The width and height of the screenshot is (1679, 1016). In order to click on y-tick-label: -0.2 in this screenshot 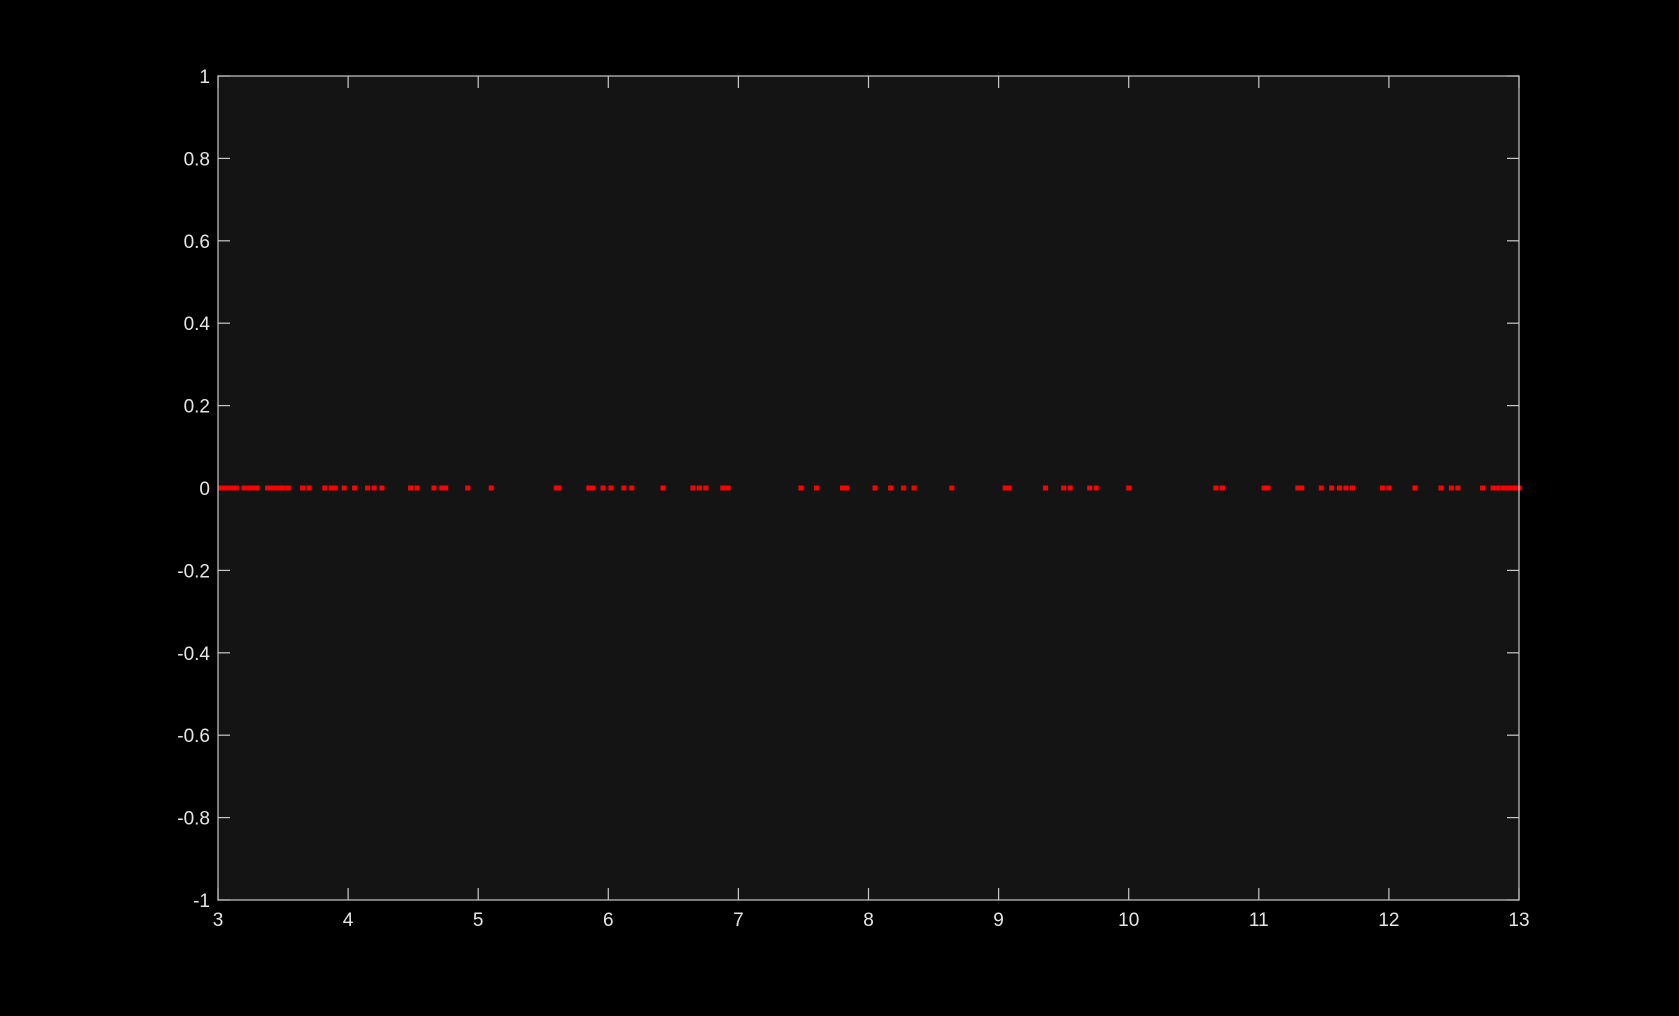, I will do `click(193, 571)`.